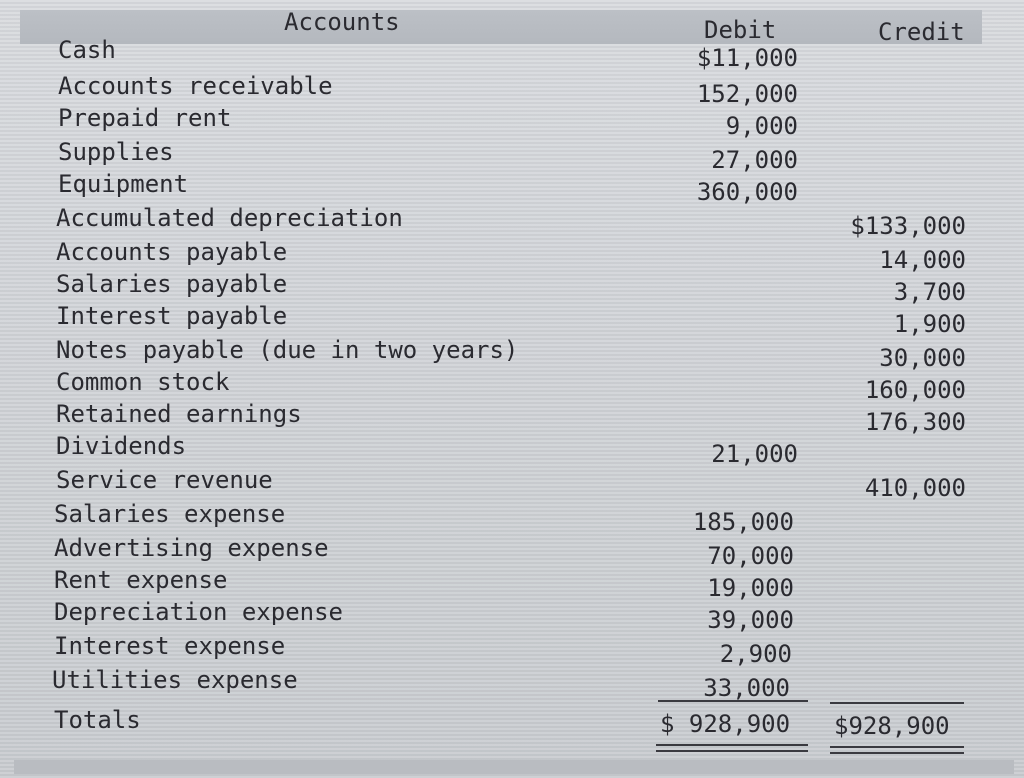 This screenshot has width=1024, height=778. What do you see at coordinates (514, 767) in the screenshot?
I see `footer-band` at bounding box center [514, 767].